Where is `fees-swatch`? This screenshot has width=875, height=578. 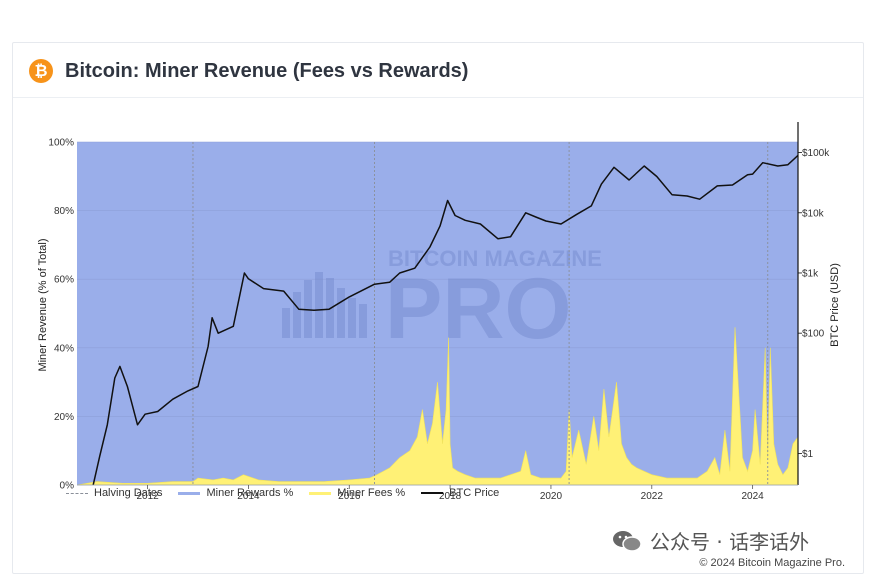 fees-swatch is located at coordinates (320, 493).